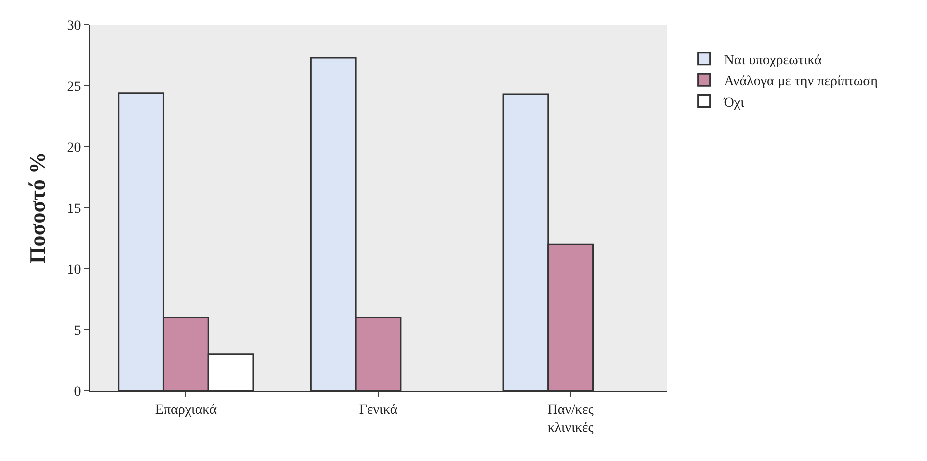 The image size is (927, 461). Describe the element at coordinates (37, 208) in the screenshot. I see `y-axis-title: Ποσοστό %` at that location.